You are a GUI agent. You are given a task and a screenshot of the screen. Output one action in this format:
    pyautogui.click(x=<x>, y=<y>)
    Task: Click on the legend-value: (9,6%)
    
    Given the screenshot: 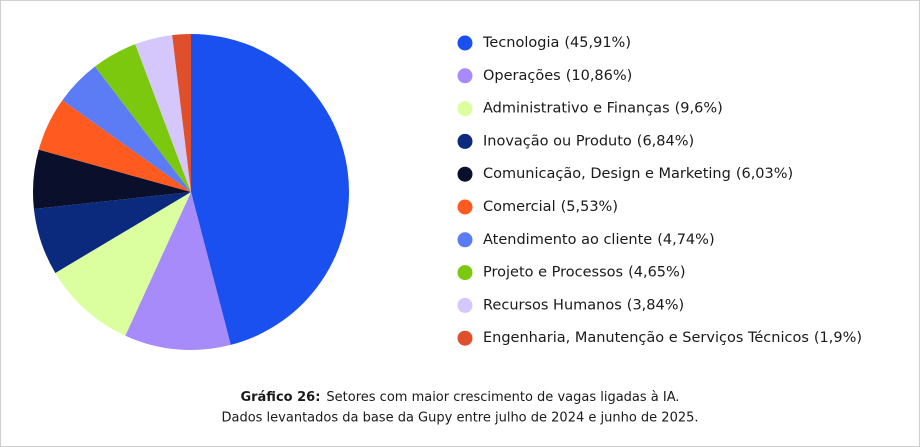 What is the action you would take?
    pyautogui.click(x=699, y=109)
    